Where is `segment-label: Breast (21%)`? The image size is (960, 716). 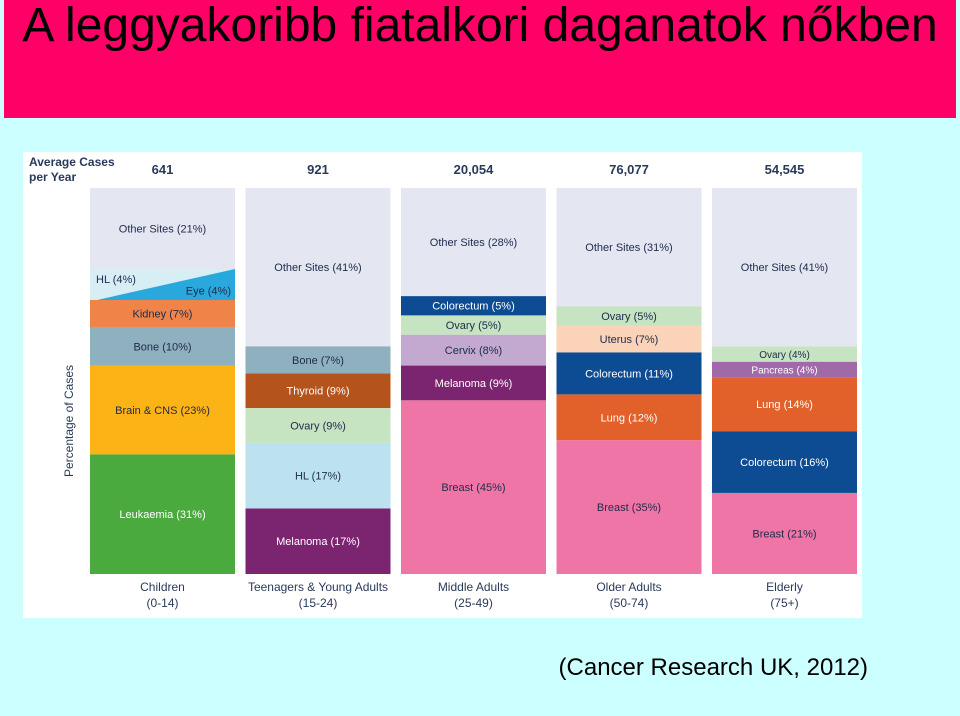
segment-label: Breast (21%) is located at coordinates (784, 534).